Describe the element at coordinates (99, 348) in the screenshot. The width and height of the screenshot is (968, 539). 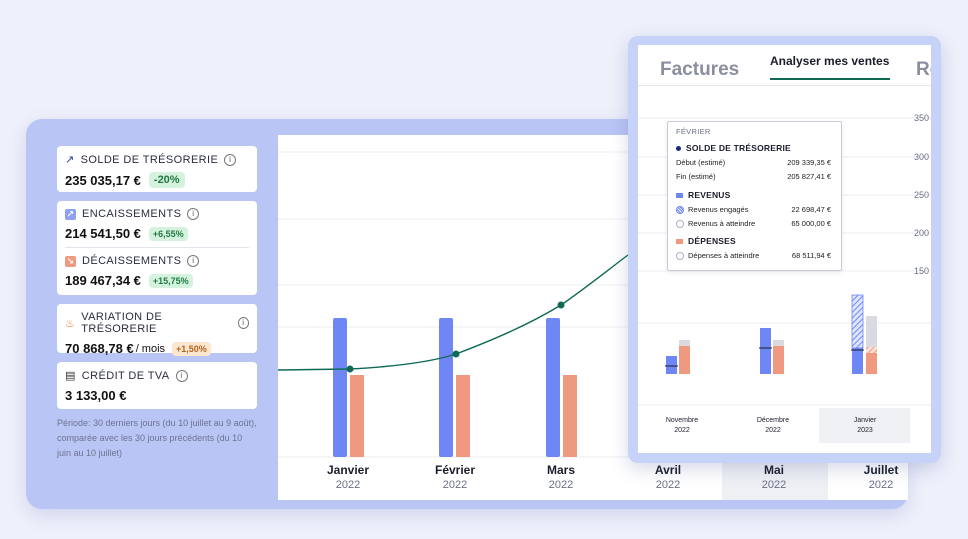
I see `kpi-variation-value: 70 868,78 €` at that location.